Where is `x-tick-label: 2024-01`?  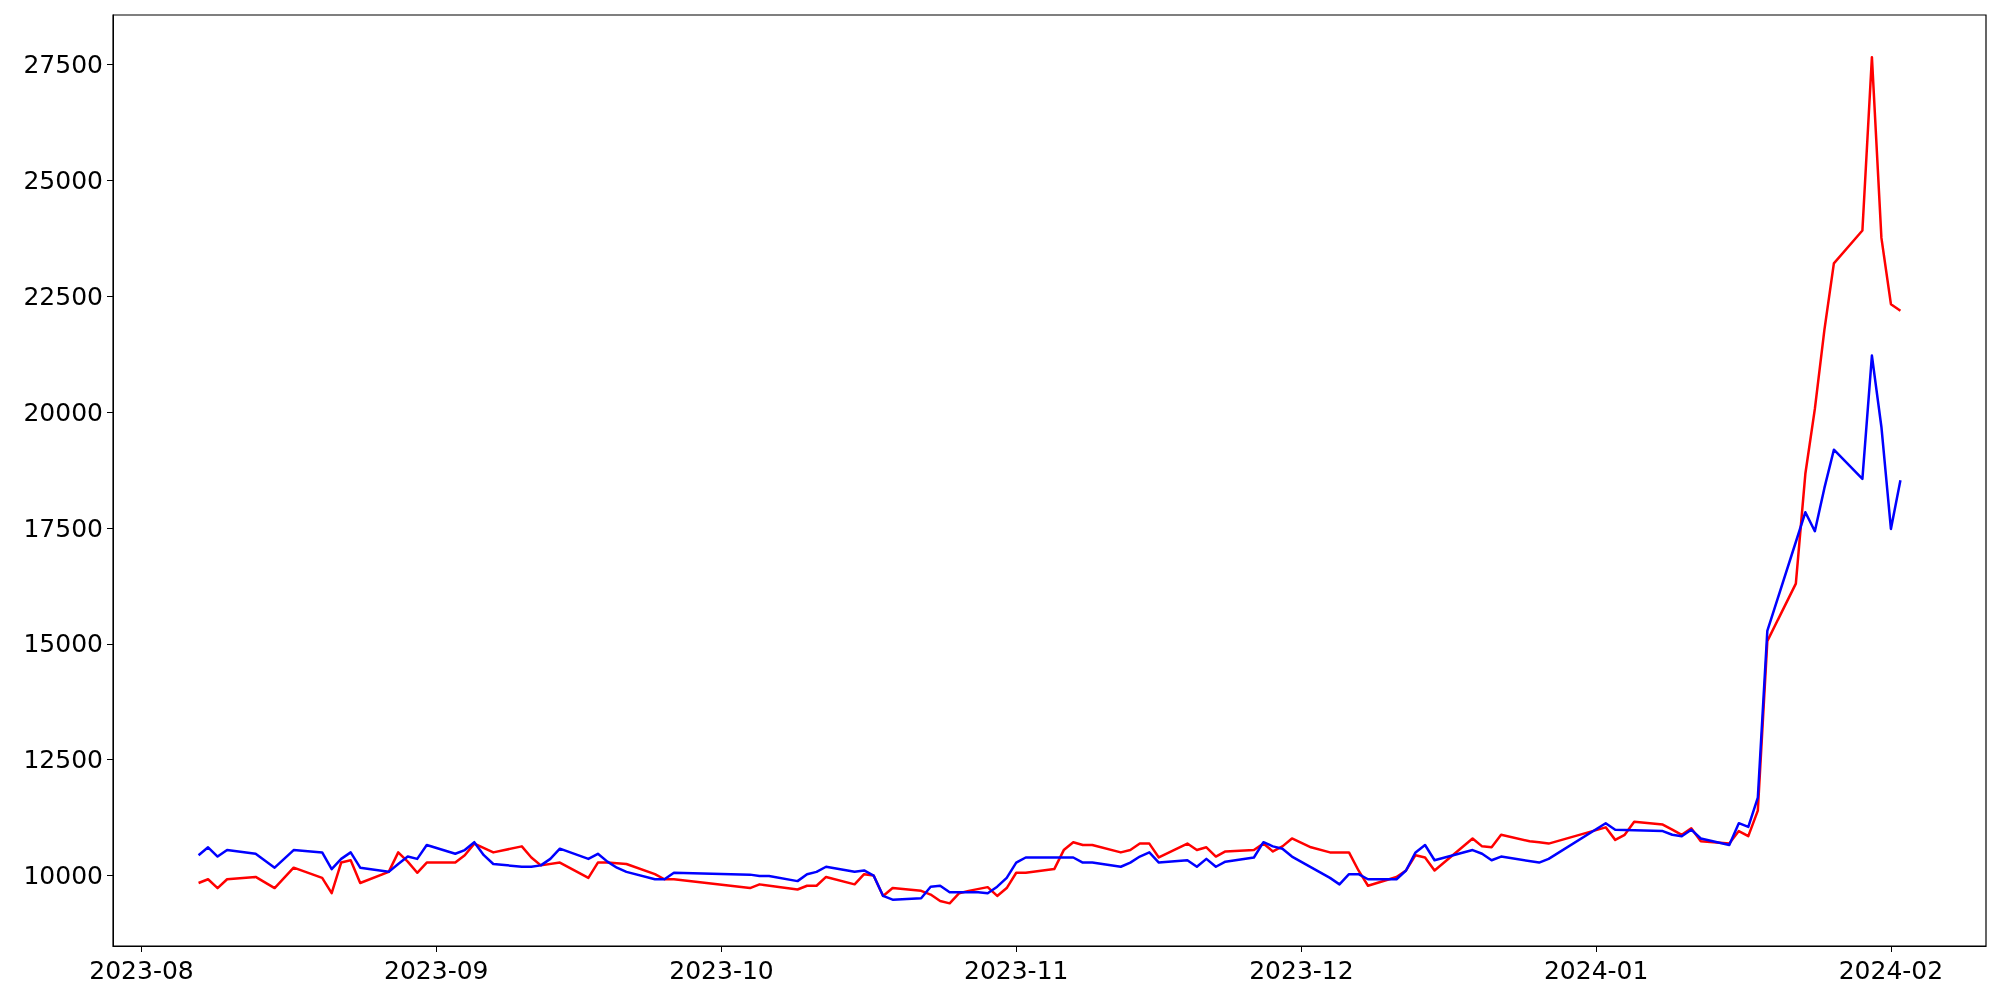 x-tick-label: 2024-01 is located at coordinates (1596, 970).